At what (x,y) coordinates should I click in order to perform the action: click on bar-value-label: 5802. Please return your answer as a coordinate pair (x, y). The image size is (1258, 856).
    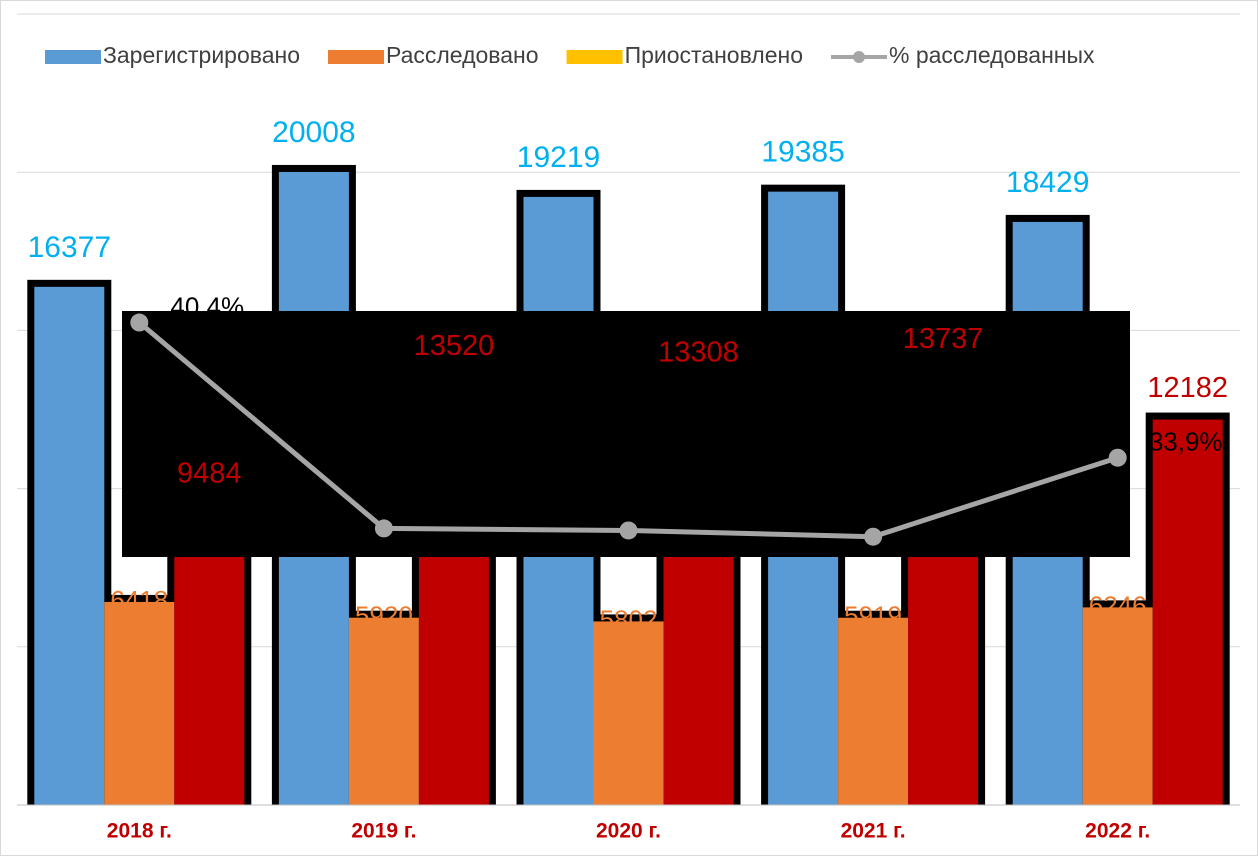
    Looking at the image, I should click on (629, 619).